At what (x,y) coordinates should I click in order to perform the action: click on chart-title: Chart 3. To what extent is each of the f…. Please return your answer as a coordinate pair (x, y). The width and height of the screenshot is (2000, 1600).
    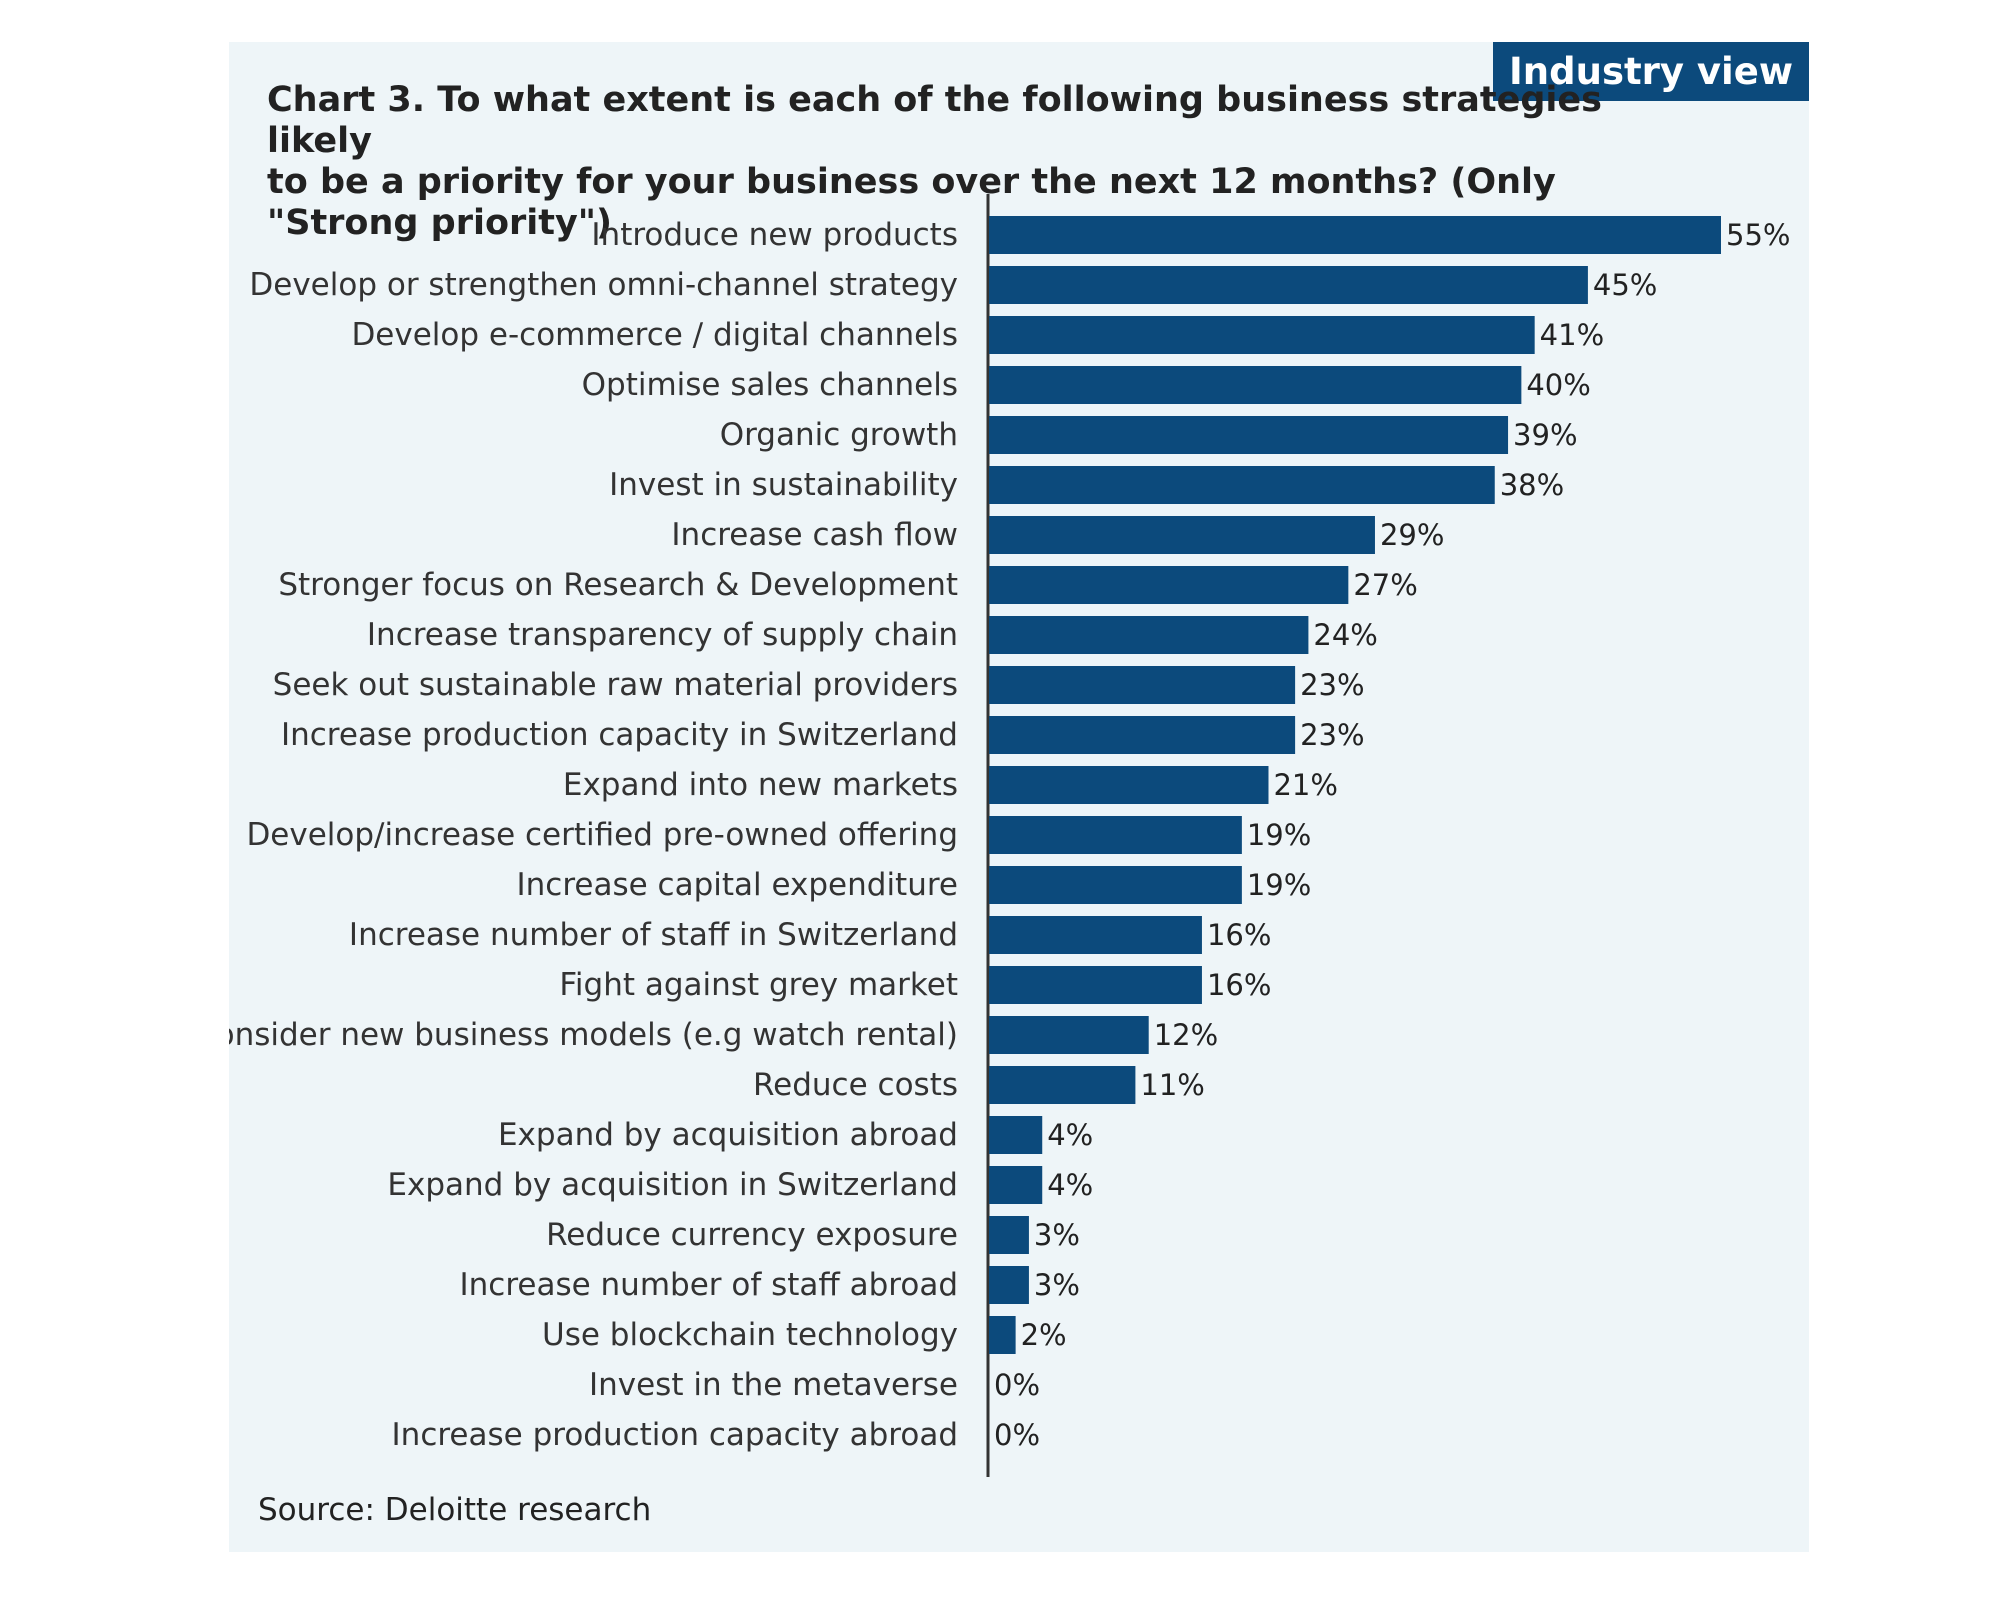
    Looking at the image, I should click on (992, 162).